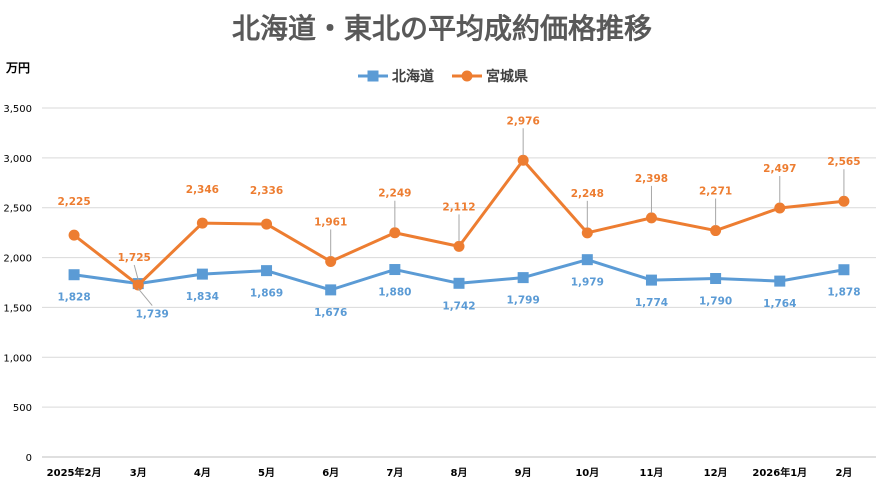  Describe the element at coordinates (779, 304) in the screenshot. I see `data-label: 1,764` at that location.